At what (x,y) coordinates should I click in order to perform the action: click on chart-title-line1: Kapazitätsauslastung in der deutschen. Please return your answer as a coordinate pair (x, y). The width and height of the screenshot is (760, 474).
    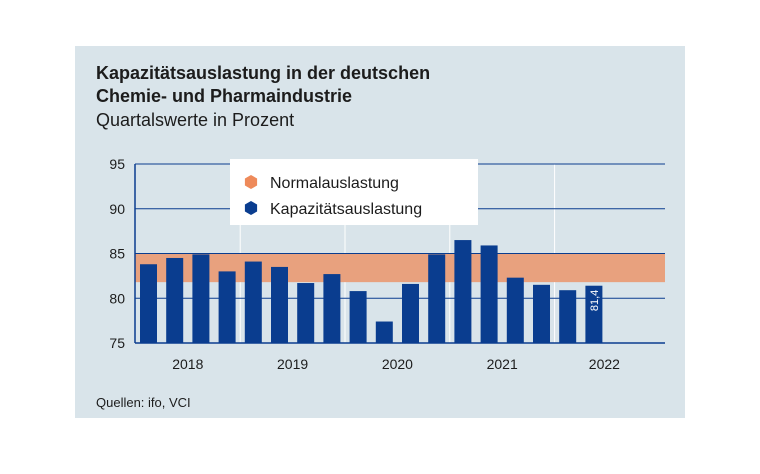
    Looking at the image, I should click on (263, 73).